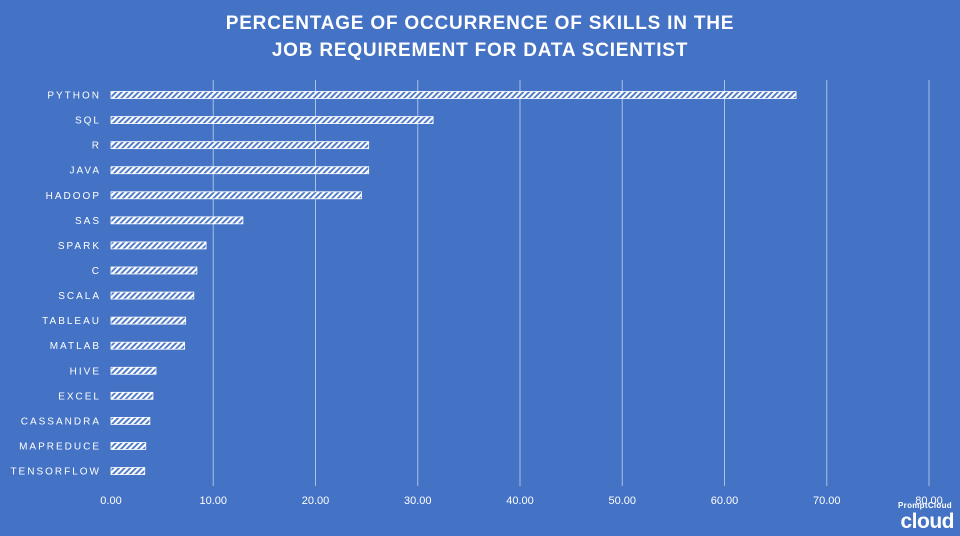  I want to click on category-label-python: PYTHON, so click(74, 96).